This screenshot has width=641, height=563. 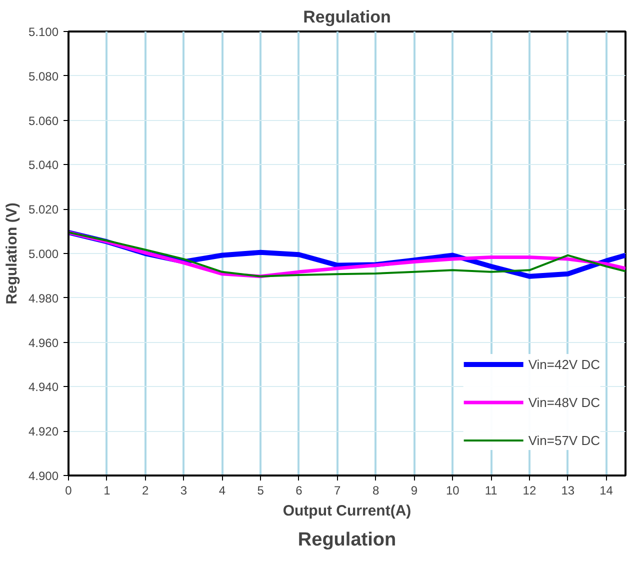 I want to click on x-tick-label: 1, so click(x=107, y=491).